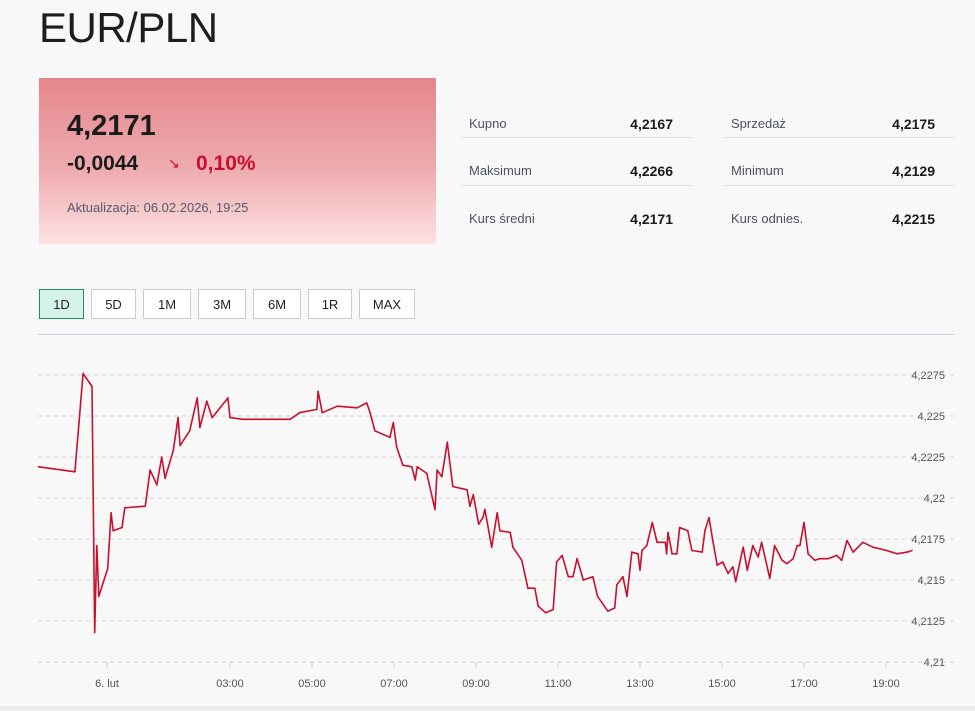  Describe the element at coordinates (394, 684) in the screenshot. I see `x-tick-label: 07:00` at that location.